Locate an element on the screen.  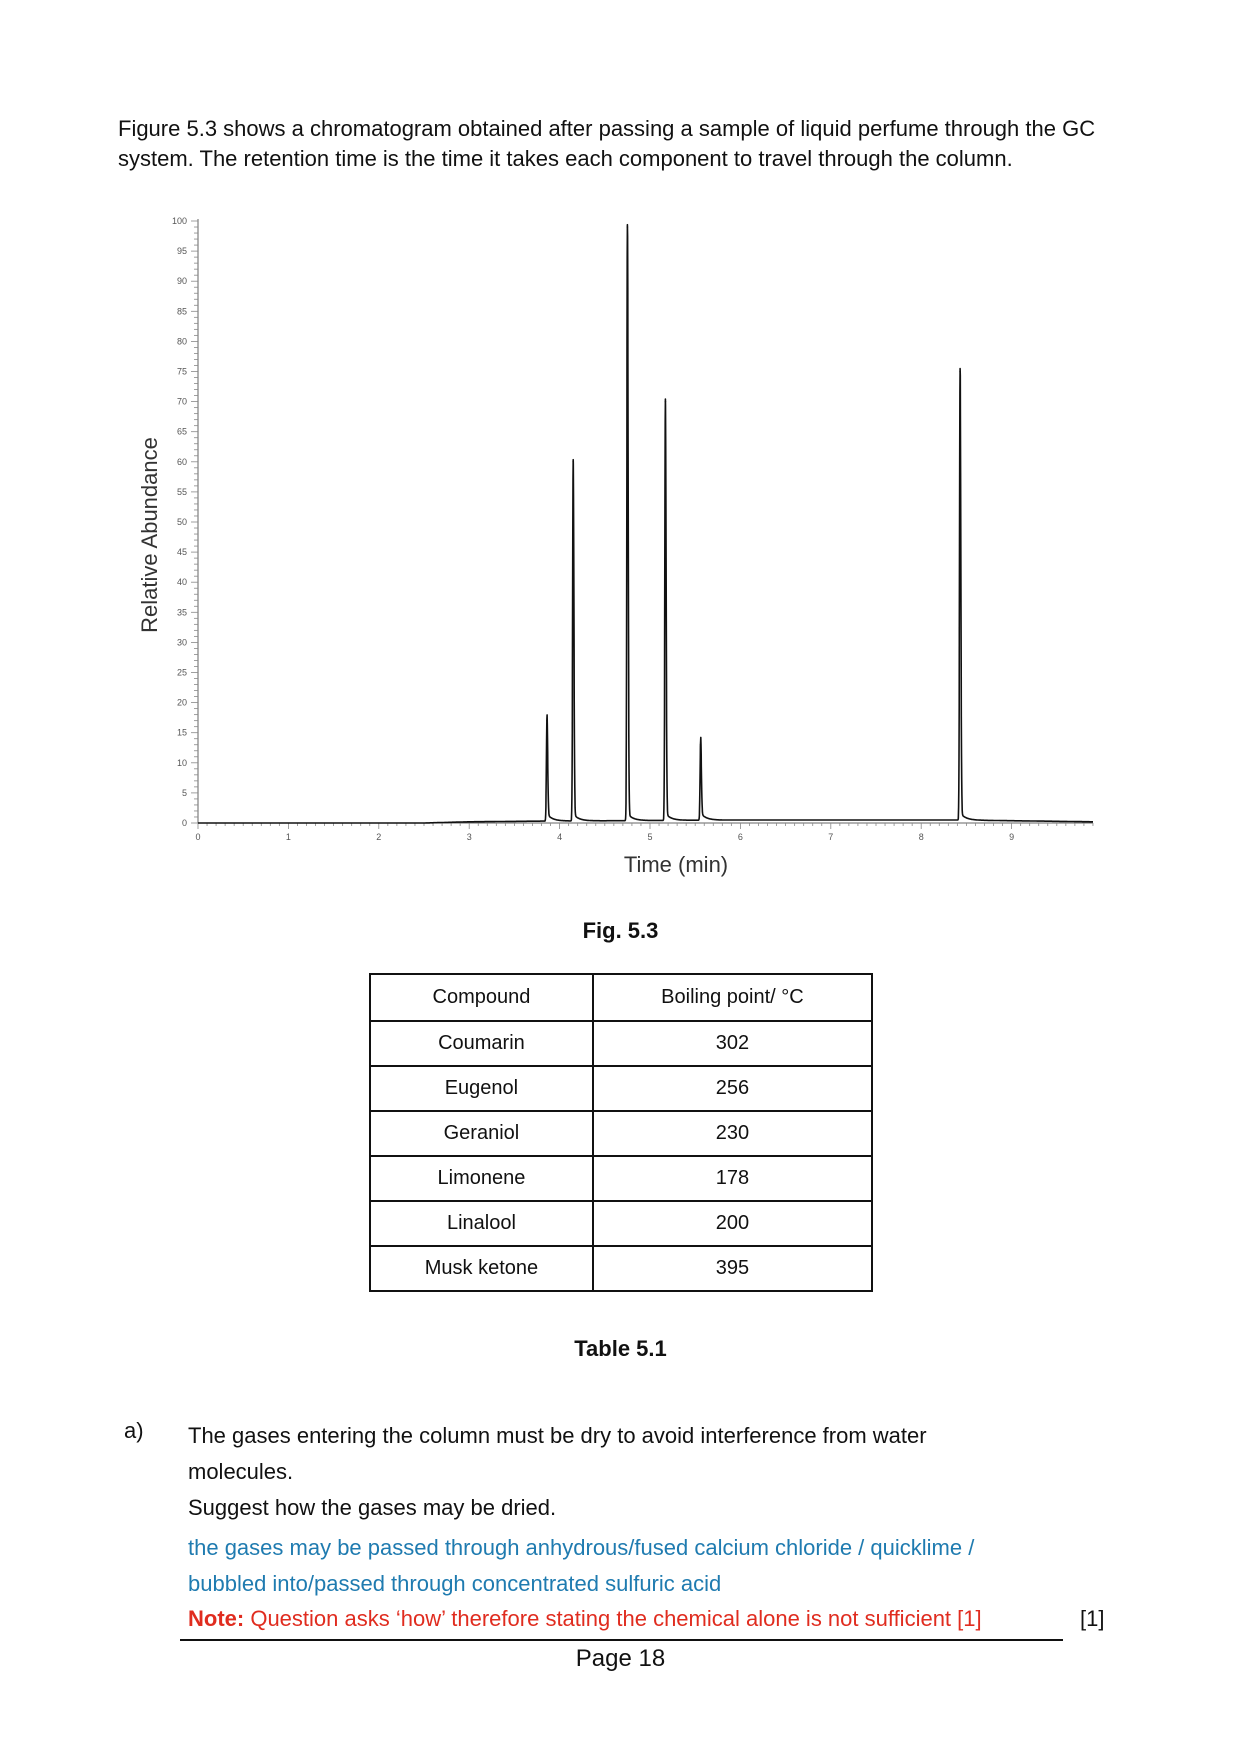
y-tick-label: 65 is located at coordinates (182, 432).